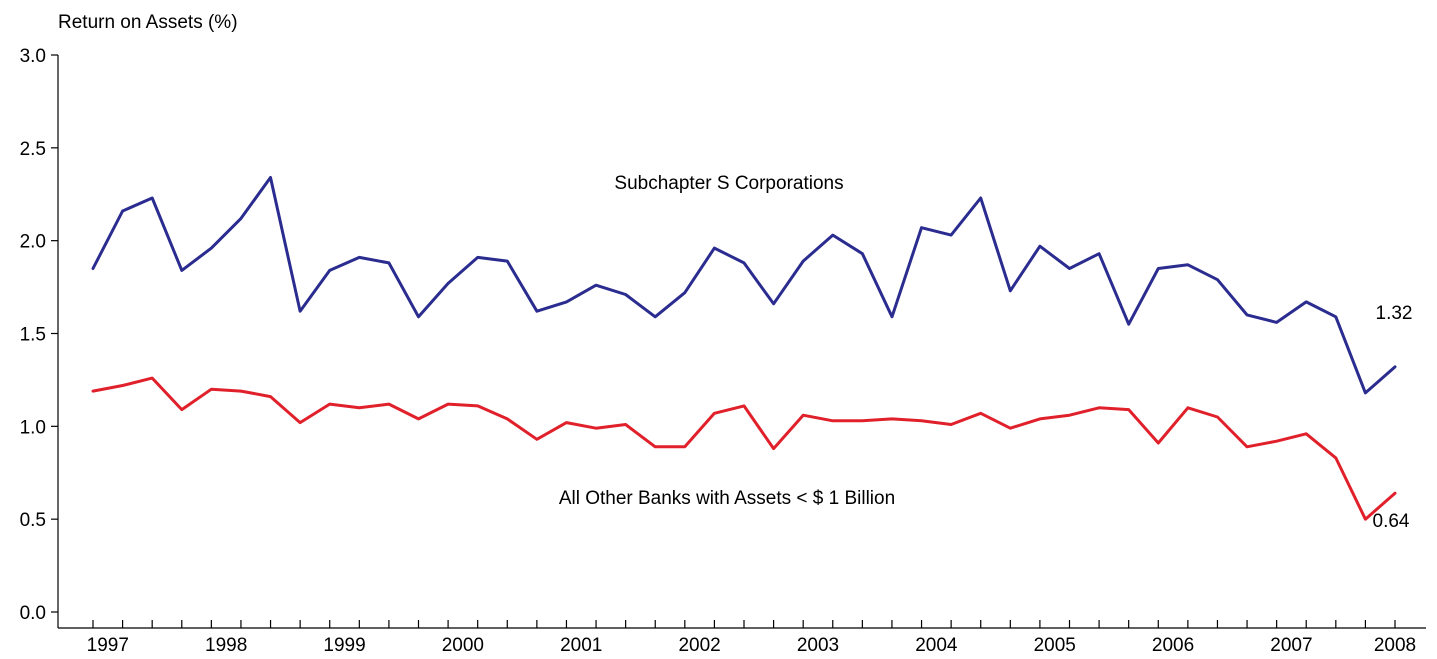 This screenshot has height=659, width=1437. Describe the element at coordinates (108, 645) in the screenshot. I see `x-tick-label: 1997` at that location.